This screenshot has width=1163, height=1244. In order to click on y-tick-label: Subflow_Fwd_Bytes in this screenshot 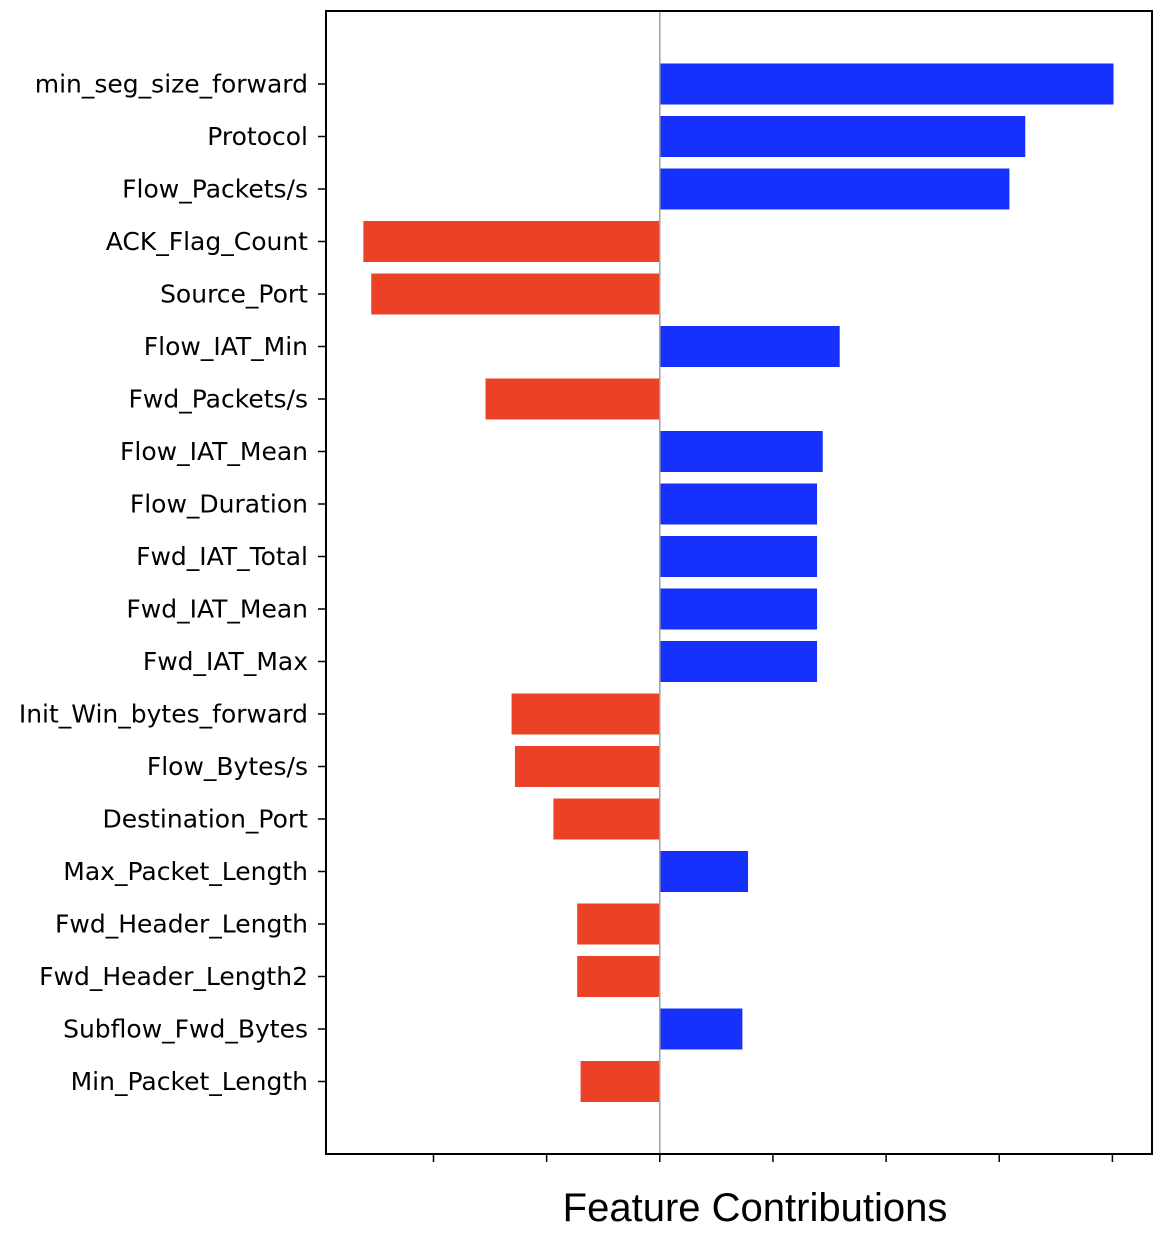, I will do `click(185, 1029)`.